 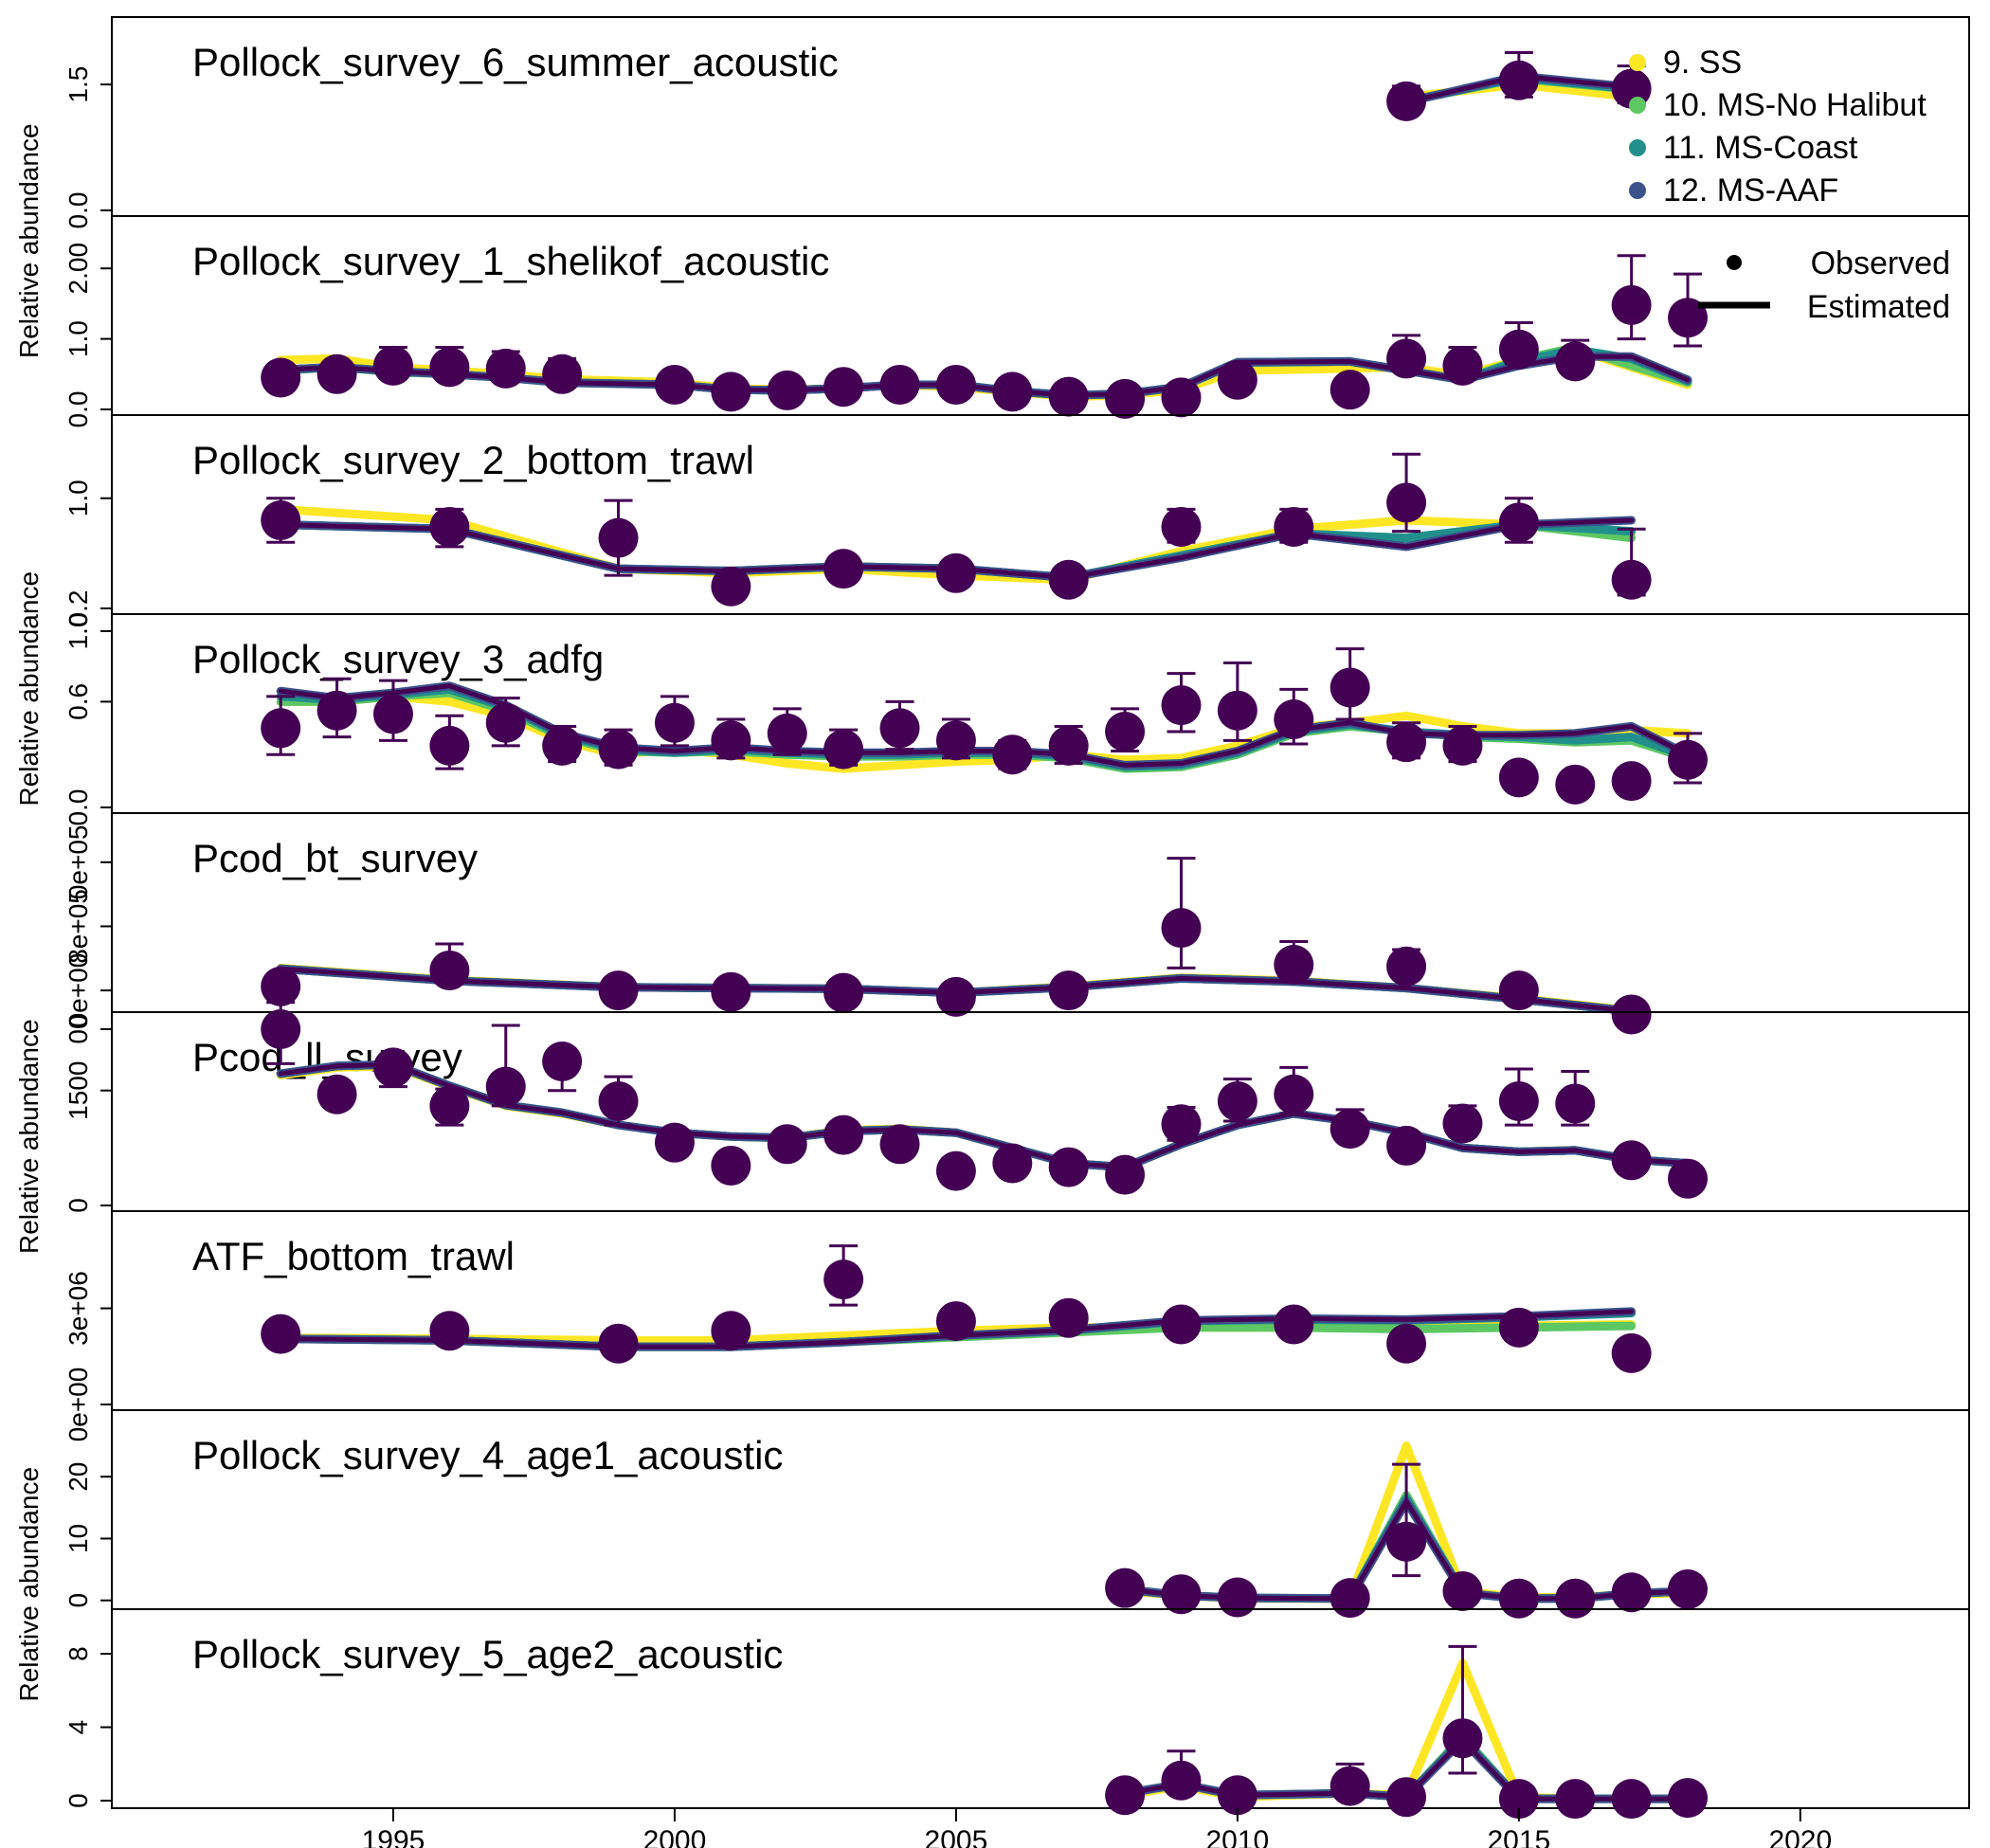 What do you see at coordinates (78, 85) in the screenshot?
I see `y-tick-label: 1.5` at bounding box center [78, 85].